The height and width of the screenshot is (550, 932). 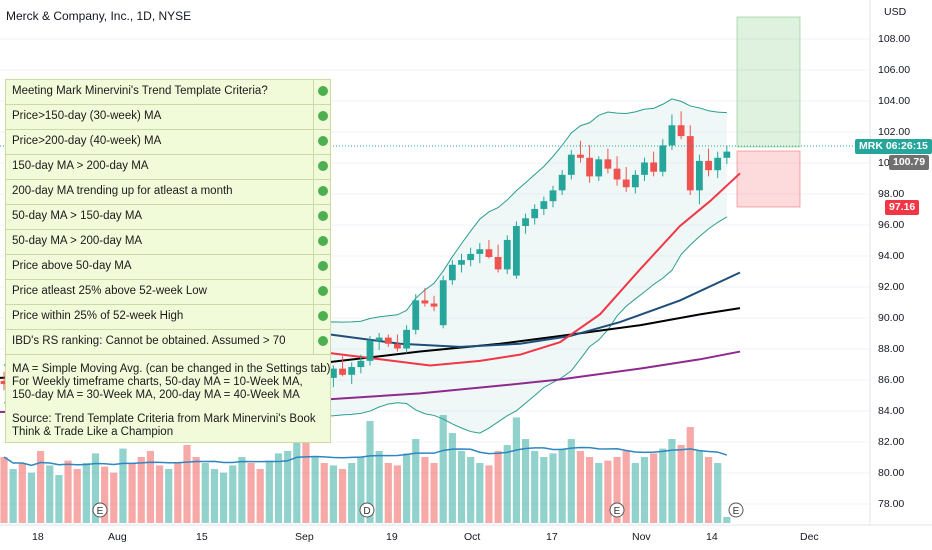 I want to click on criteria-row: Price atleast 25% above 52-week Low, so click(x=168, y=292).